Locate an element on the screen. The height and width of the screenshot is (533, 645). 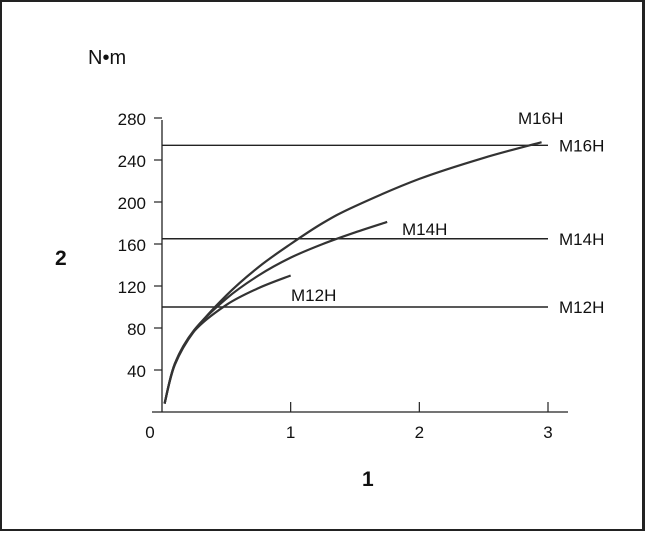
y-tick-label: 160 is located at coordinates (132, 245).